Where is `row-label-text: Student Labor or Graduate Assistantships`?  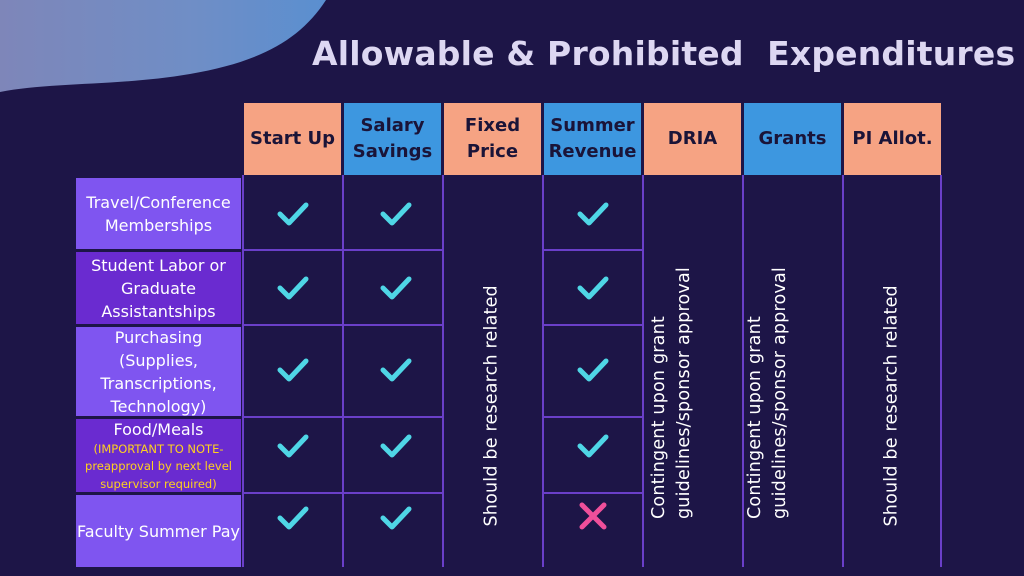 row-label-text: Student Labor or Graduate Assistantships is located at coordinates (158, 288).